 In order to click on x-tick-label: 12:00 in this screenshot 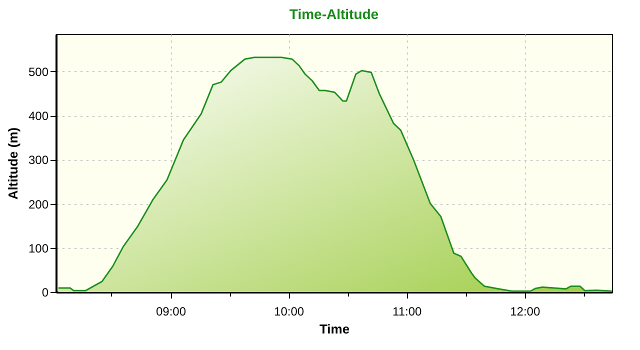, I will do `click(525, 311)`.